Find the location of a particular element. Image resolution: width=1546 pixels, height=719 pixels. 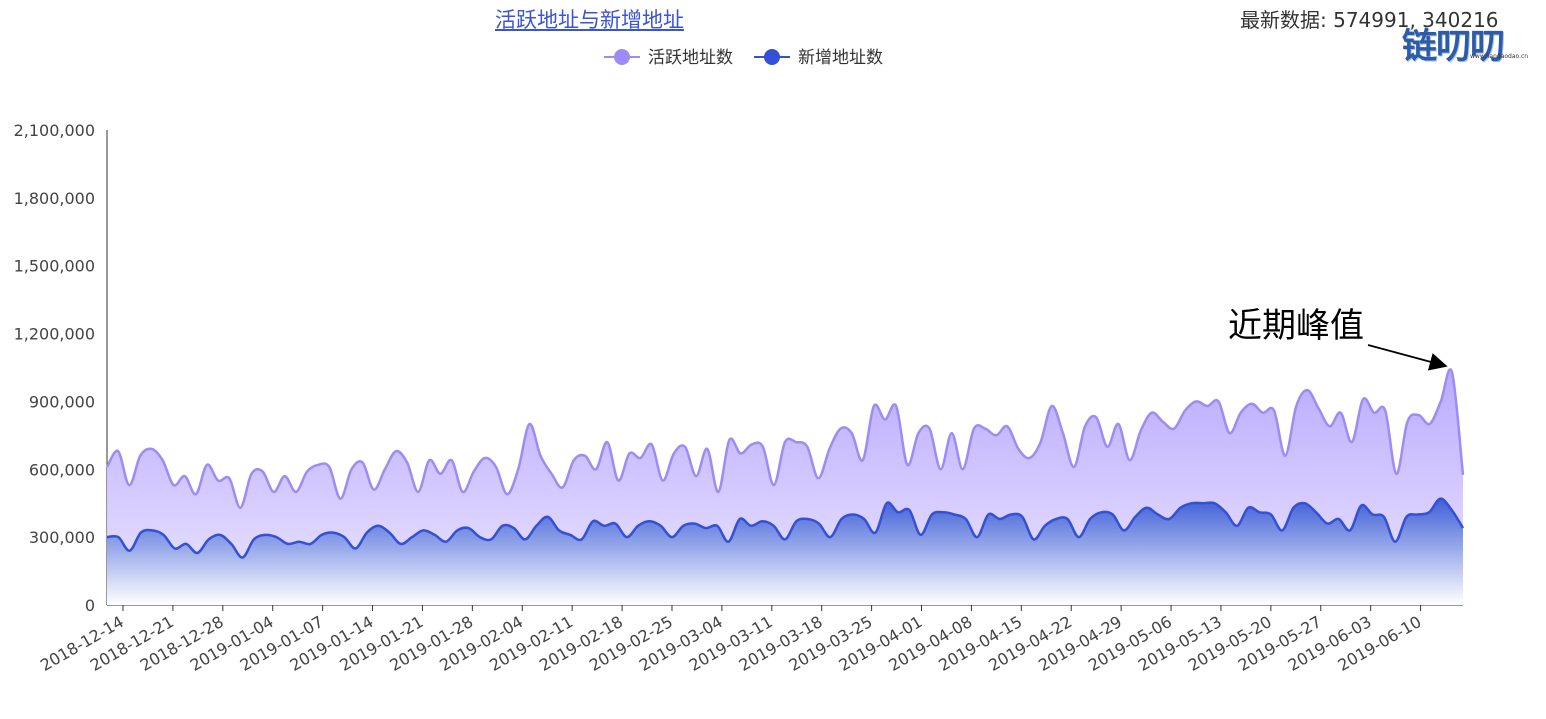

annotation-text: 近期峰值 is located at coordinates (1296, 326).